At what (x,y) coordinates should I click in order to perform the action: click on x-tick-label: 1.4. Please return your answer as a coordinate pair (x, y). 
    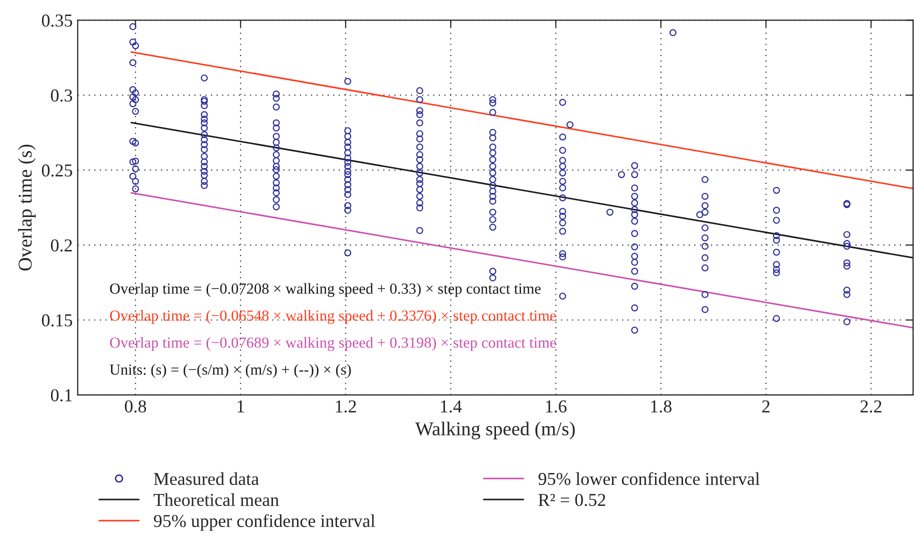
    Looking at the image, I should click on (451, 406).